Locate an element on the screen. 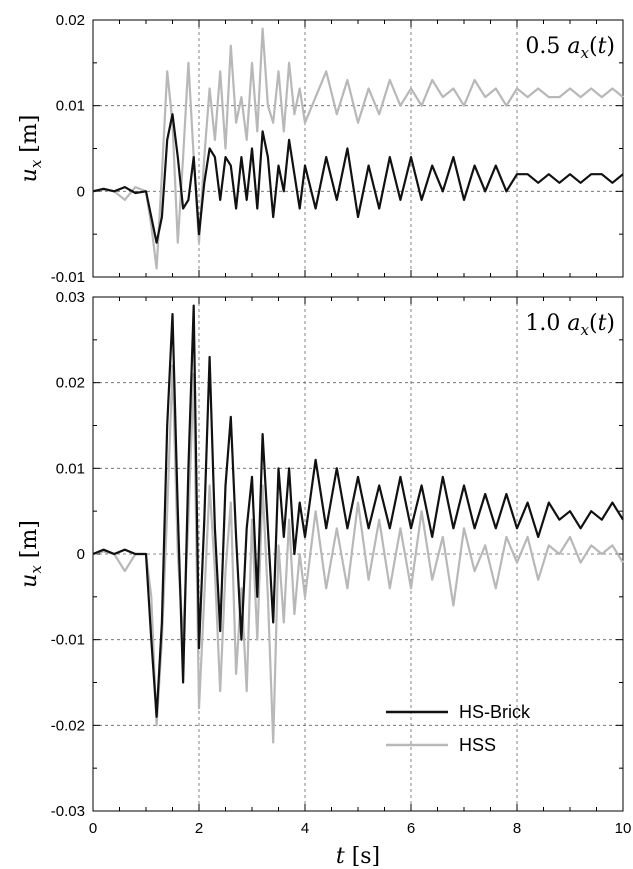 The width and height of the screenshot is (633, 869). x-tick-label: 10 is located at coordinates (623, 828).